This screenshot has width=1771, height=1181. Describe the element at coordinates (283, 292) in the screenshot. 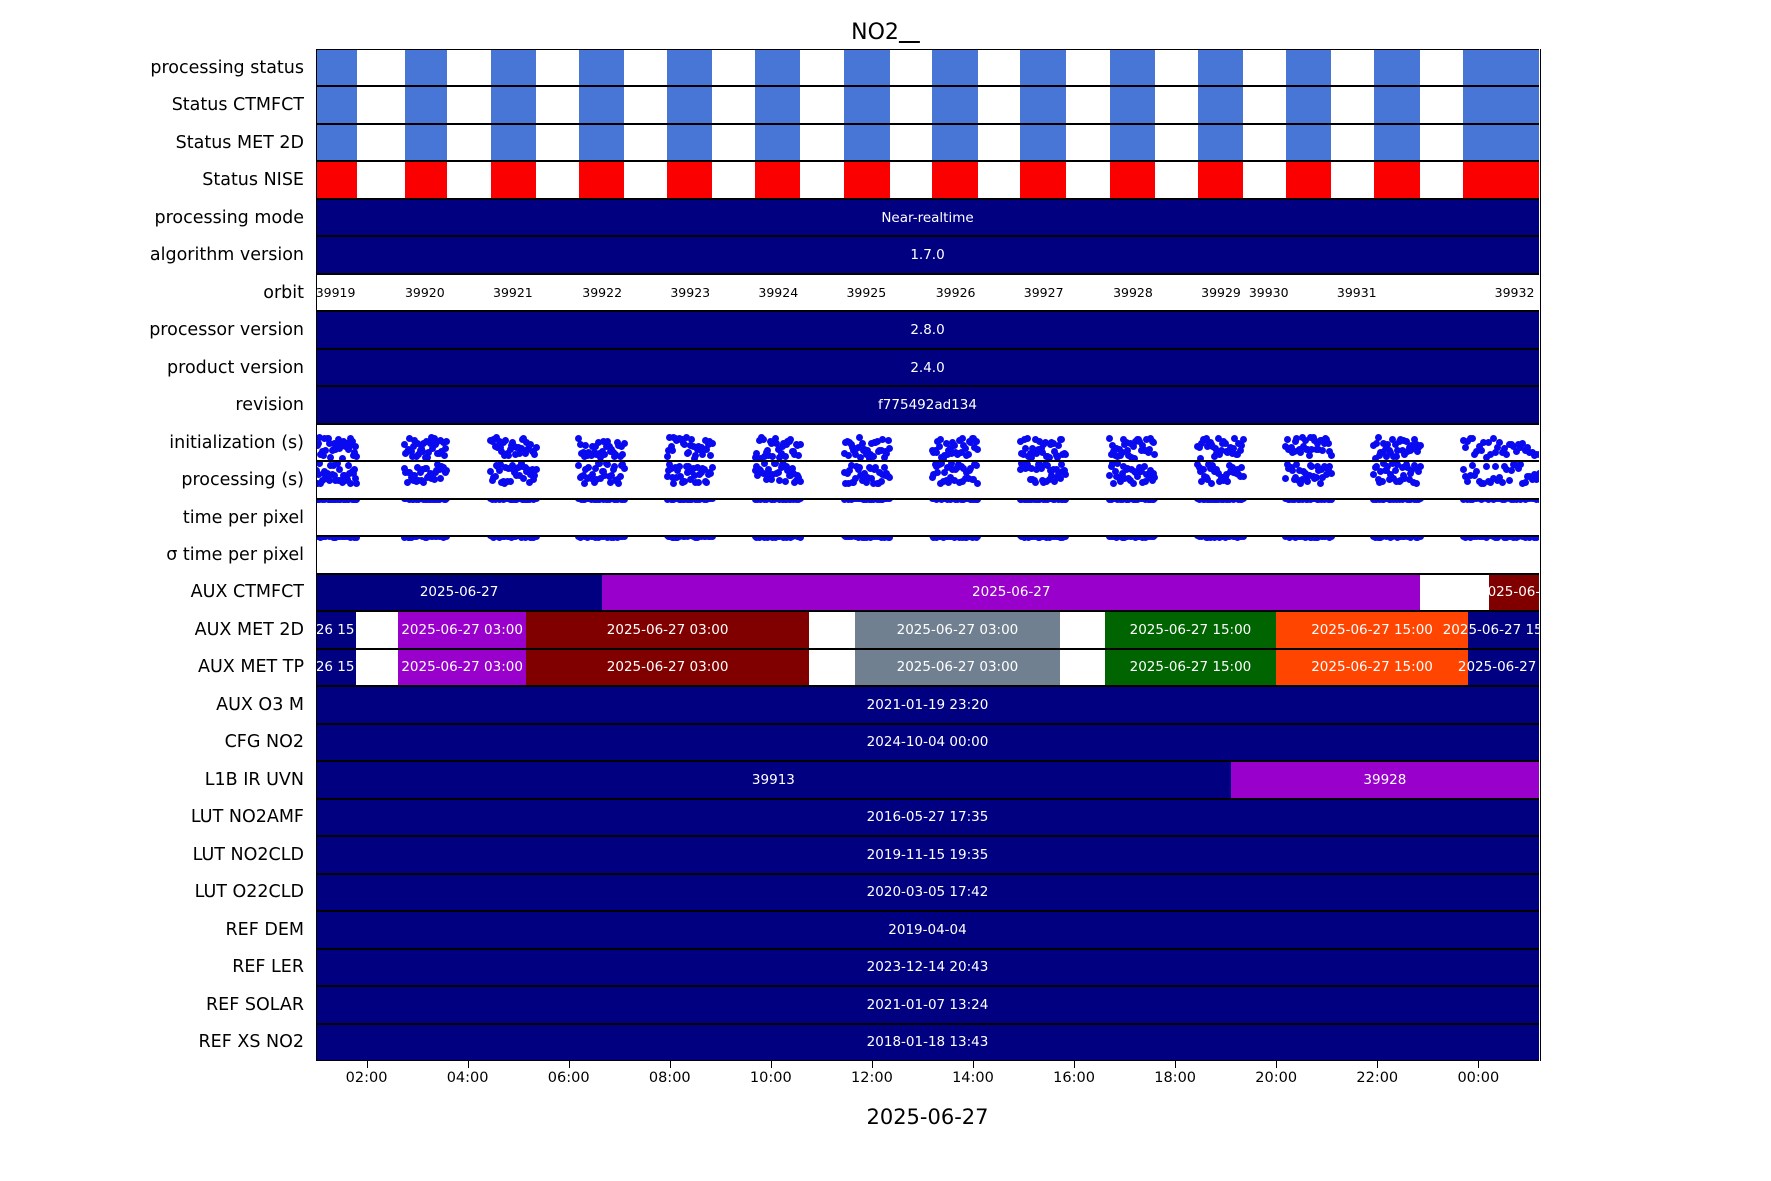

I see `row-label-orbit: orbit` at that location.